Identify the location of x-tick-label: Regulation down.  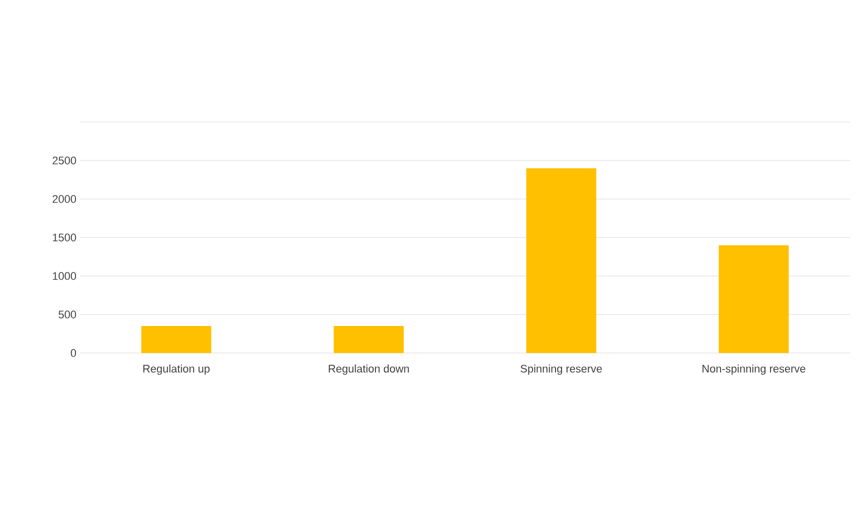
(368, 369).